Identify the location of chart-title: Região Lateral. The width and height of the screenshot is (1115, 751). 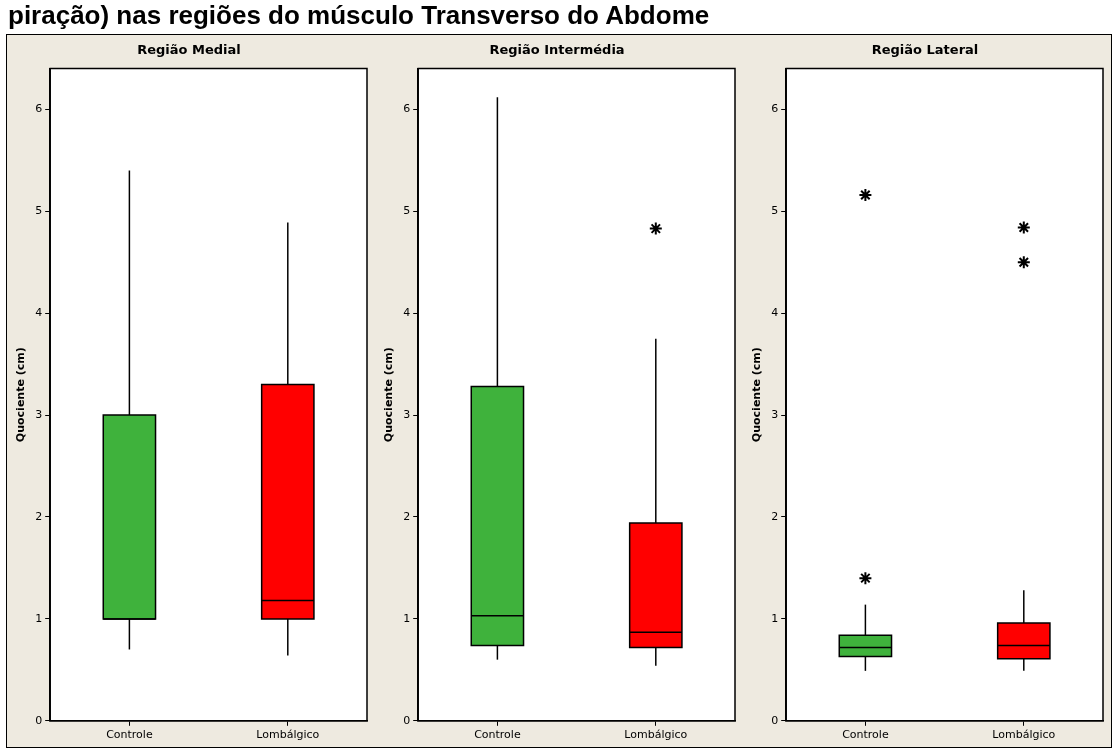
(925, 50).